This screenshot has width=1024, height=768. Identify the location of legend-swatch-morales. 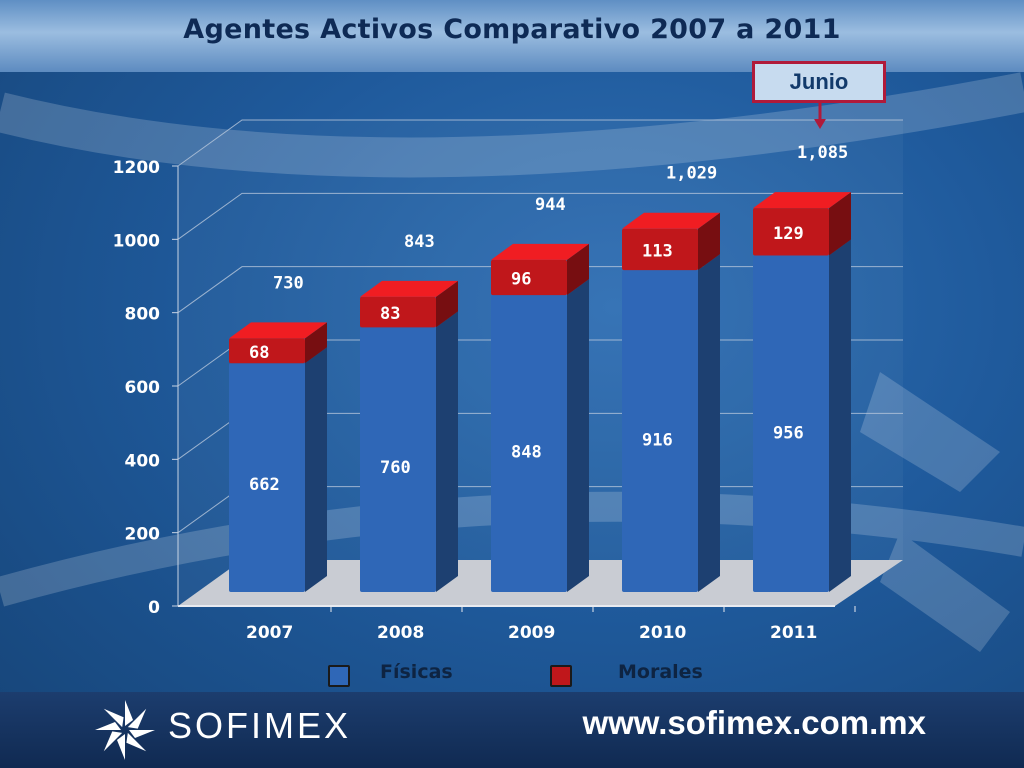
(561, 676).